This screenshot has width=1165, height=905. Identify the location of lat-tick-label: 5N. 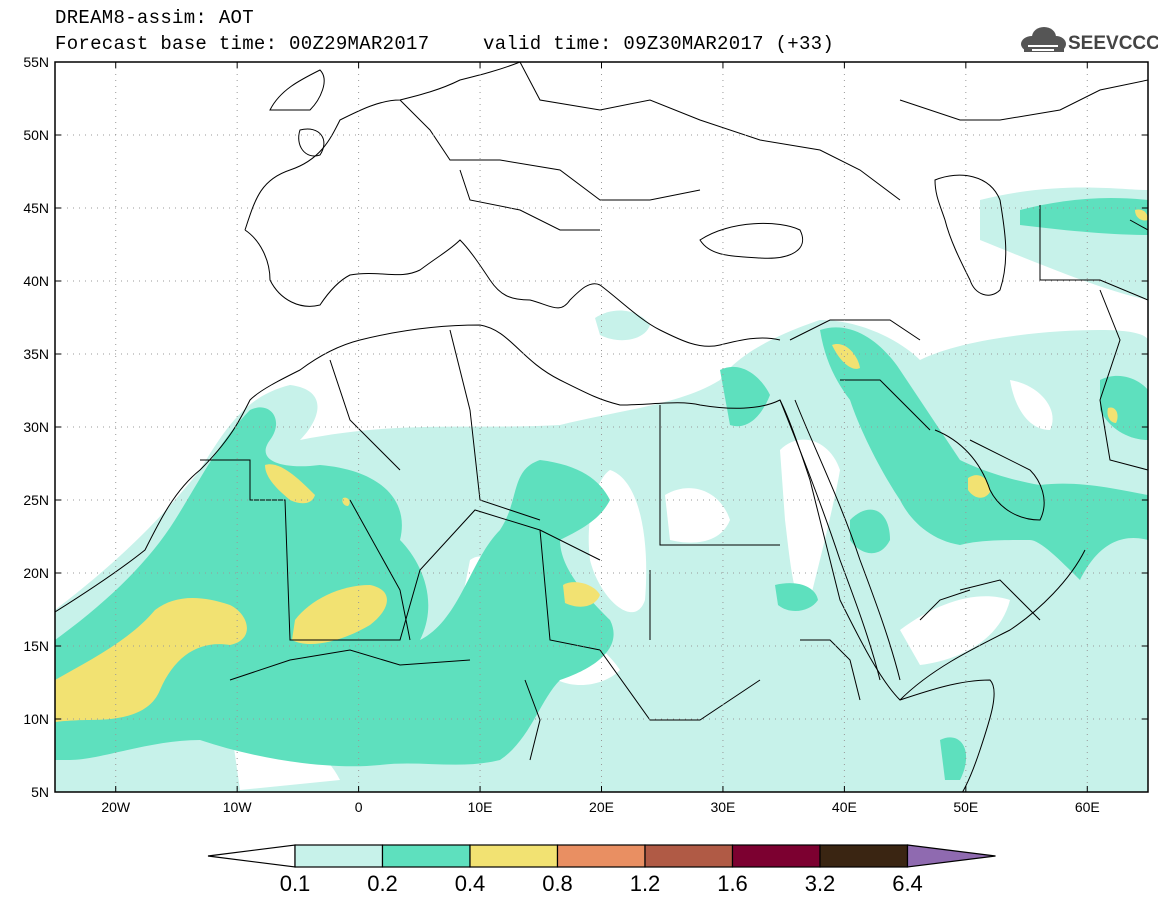
(40, 792).